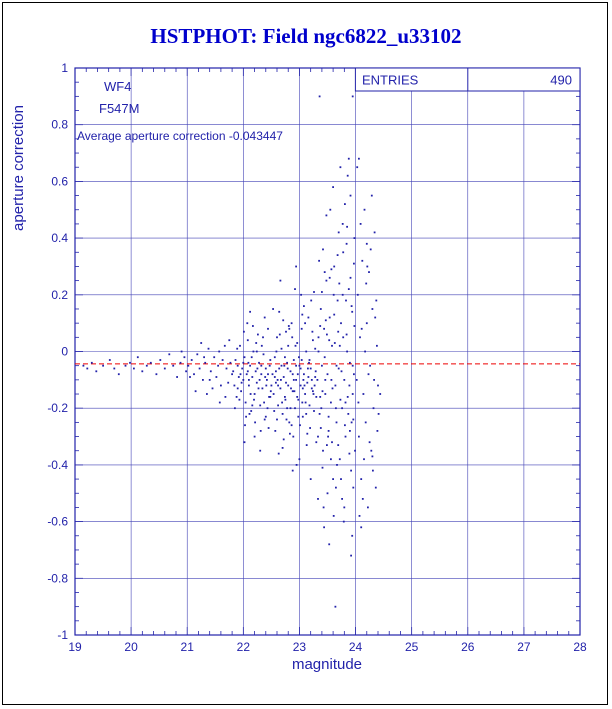  What do you see at coordinates (117, 86) in the screenshot?
I see `camera-label: WF4` at bounding box center [117, 86].